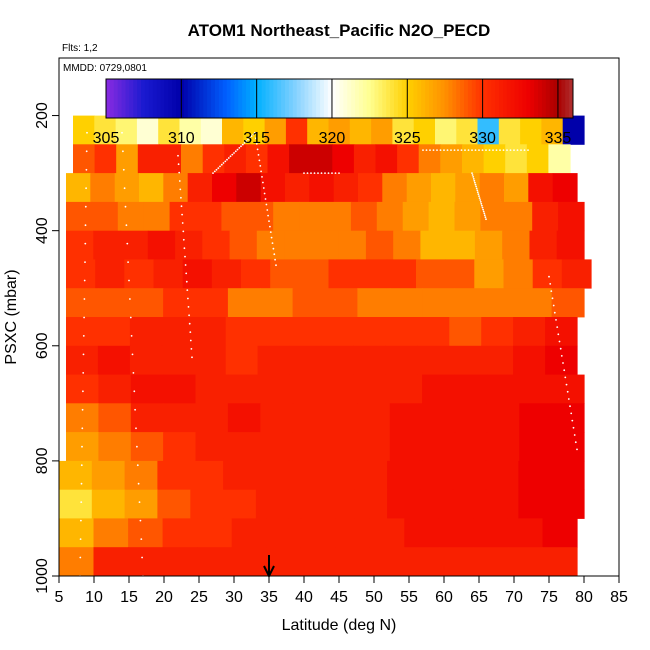 This screenshot has width=650, height=650. What do you see at coordinates (256, 138) in the screenshot?
I see `colorbar-tick-label: 315` at bounding box center [256, 138].